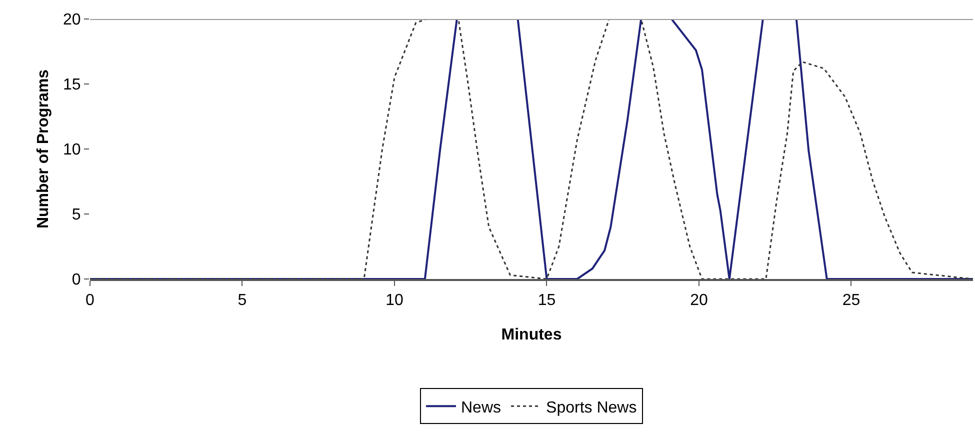  Describe the element at coordinates (72, 20) in the screenshot. I see `y-tick-label: 20` at that location.